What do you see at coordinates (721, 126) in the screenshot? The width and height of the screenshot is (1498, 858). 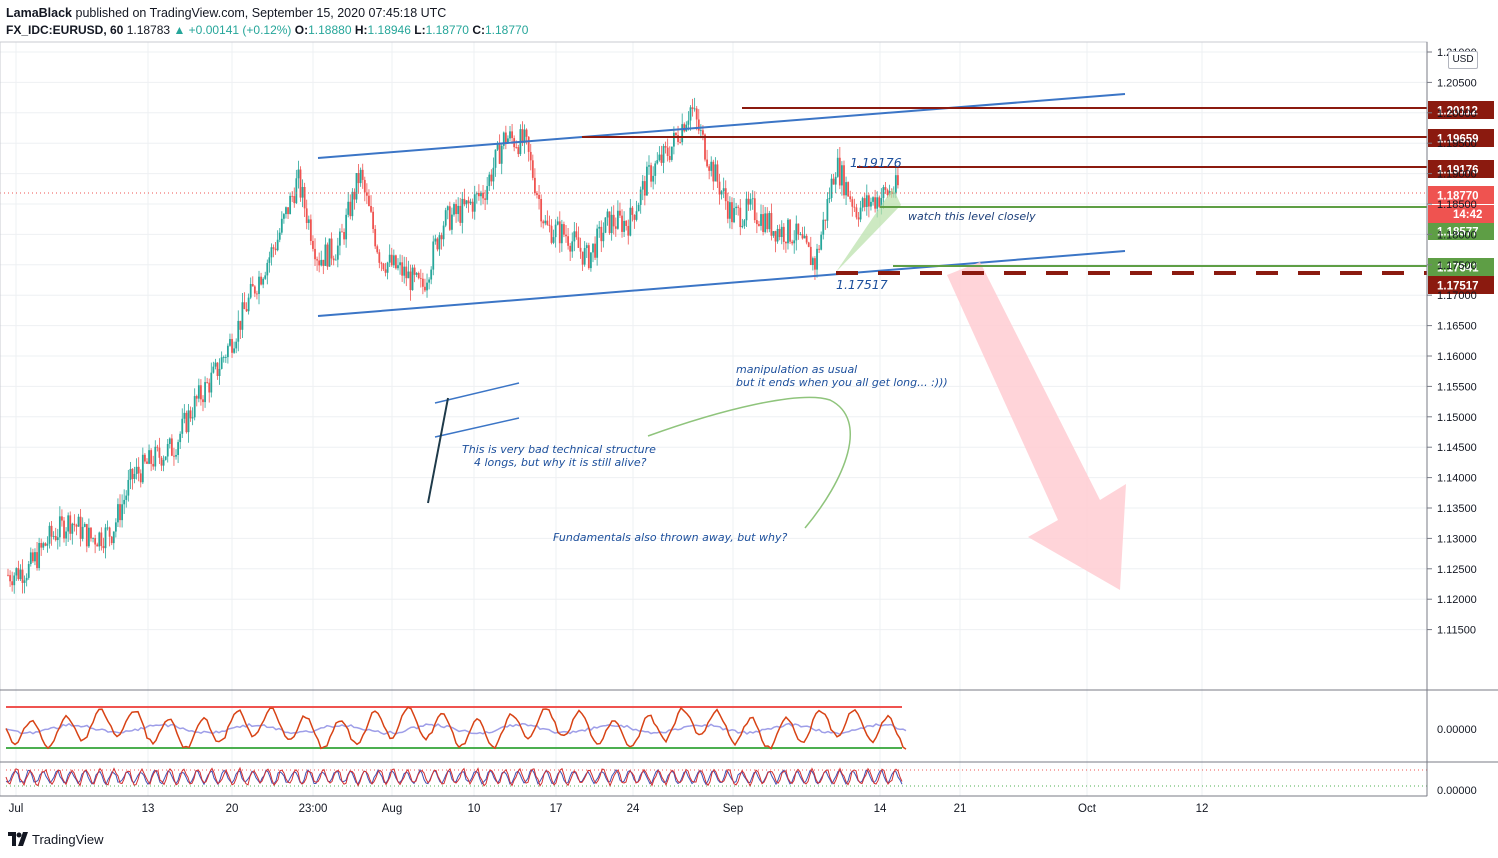 I see `channel-upper-line` at bounding box center [721, 126].